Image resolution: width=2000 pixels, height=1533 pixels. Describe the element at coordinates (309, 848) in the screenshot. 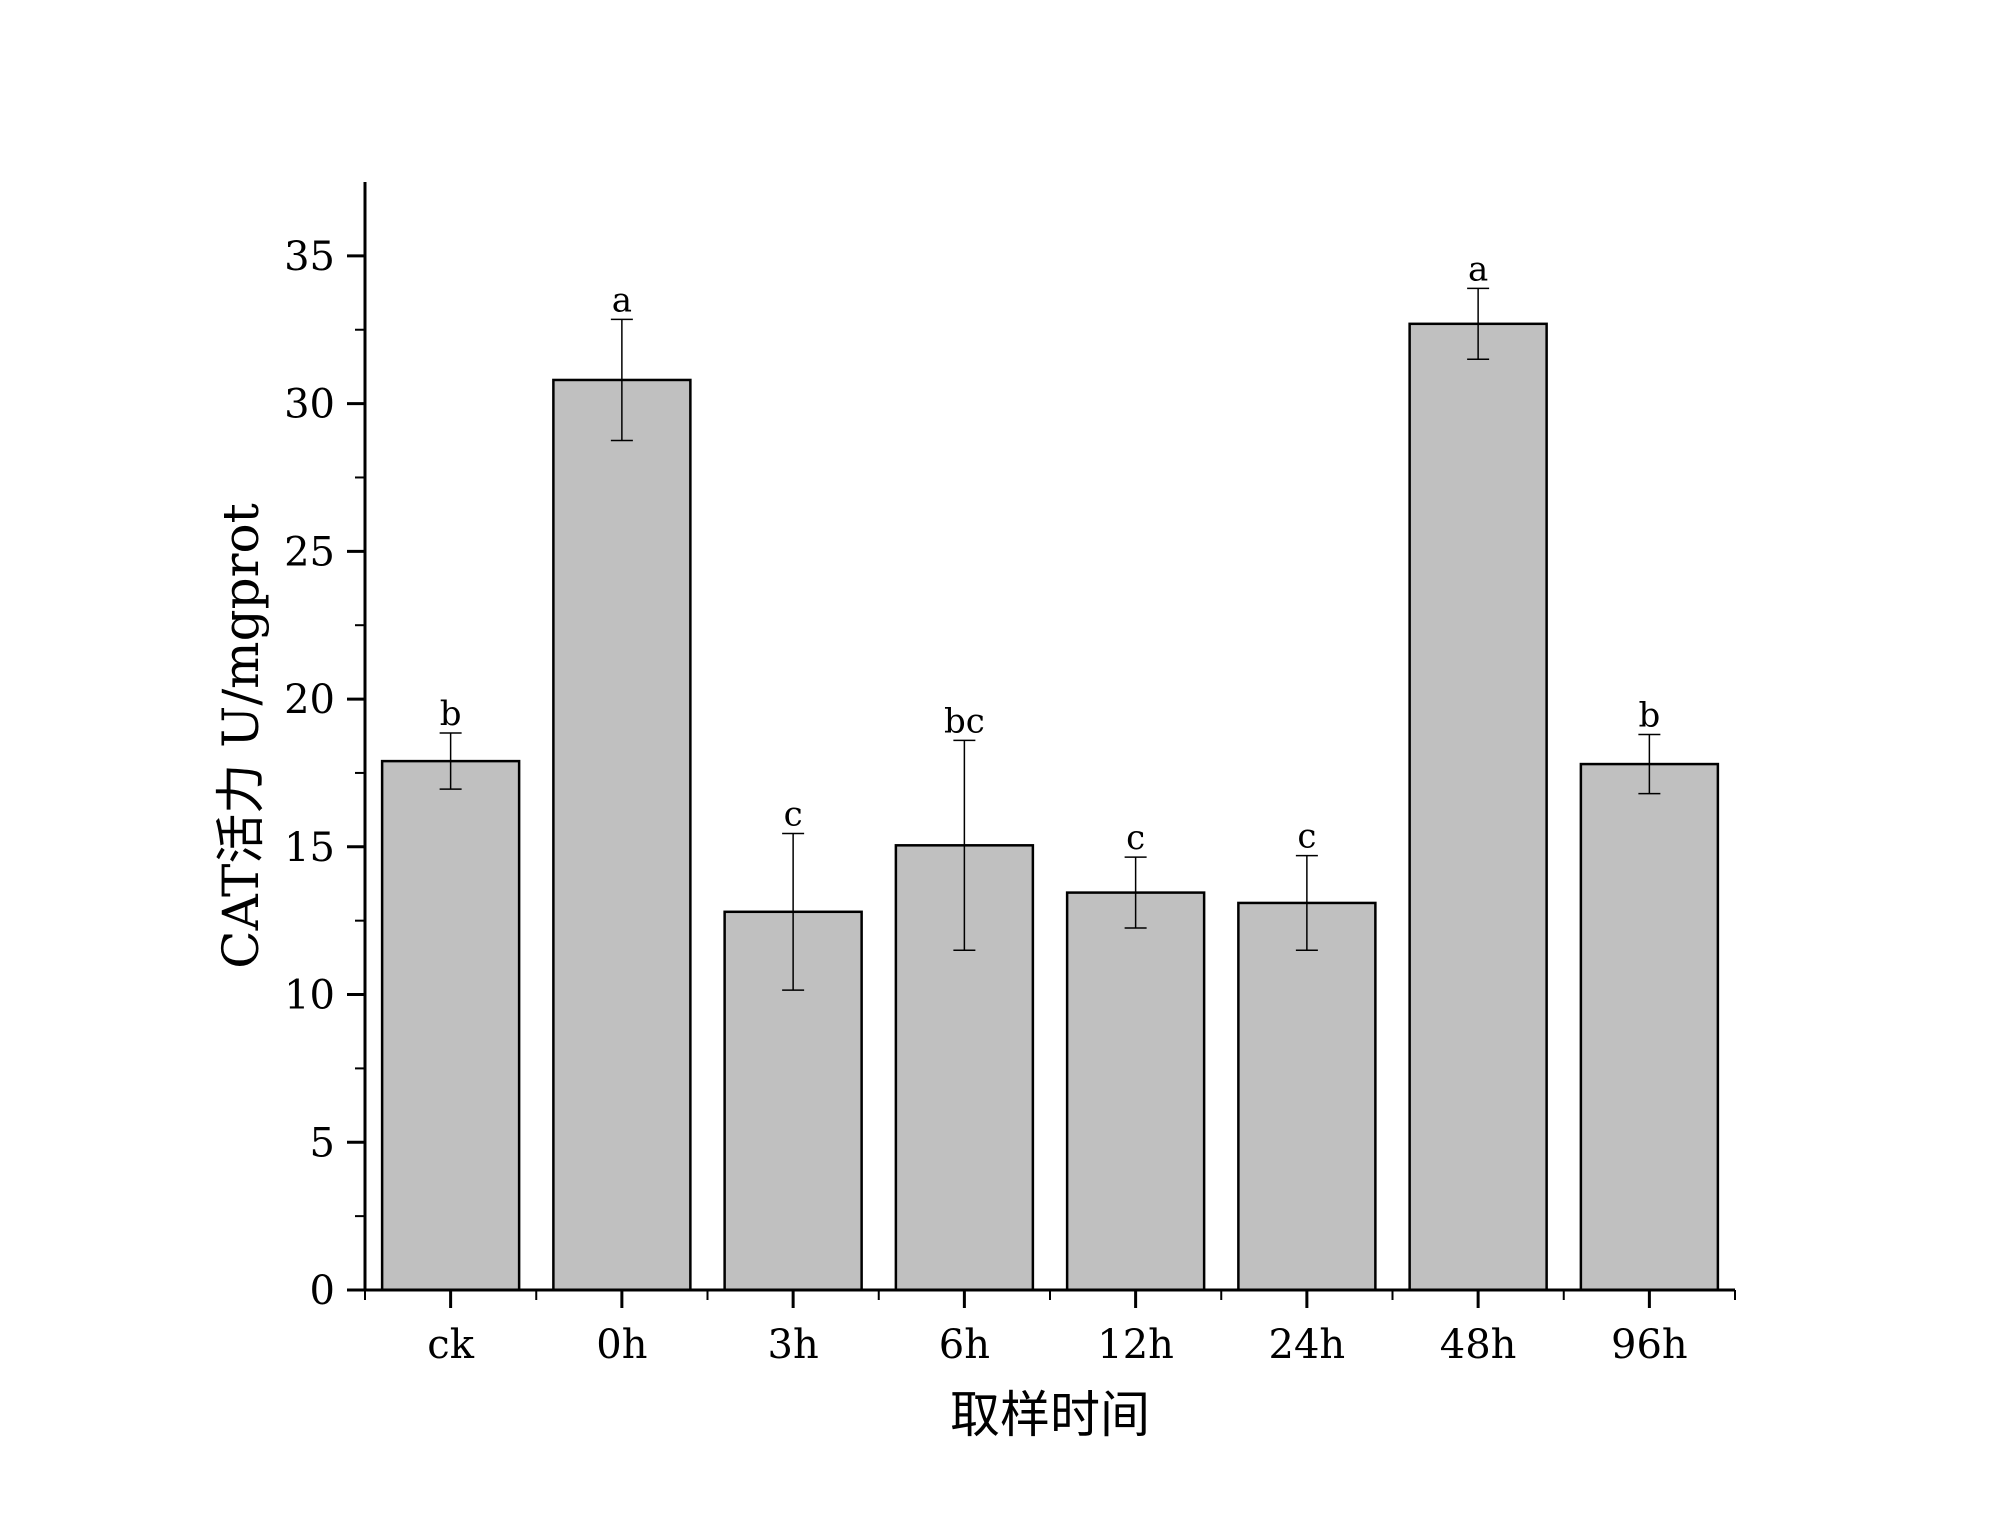

I see `y-tick-label: 15` at that location.